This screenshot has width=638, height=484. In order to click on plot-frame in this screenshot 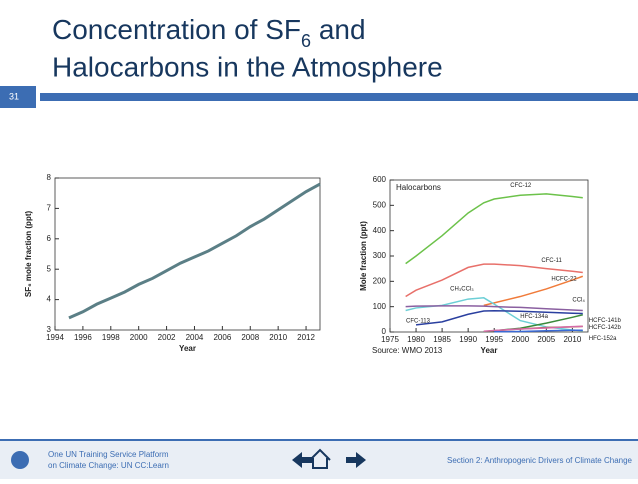, I will do `click(187, 254)`.